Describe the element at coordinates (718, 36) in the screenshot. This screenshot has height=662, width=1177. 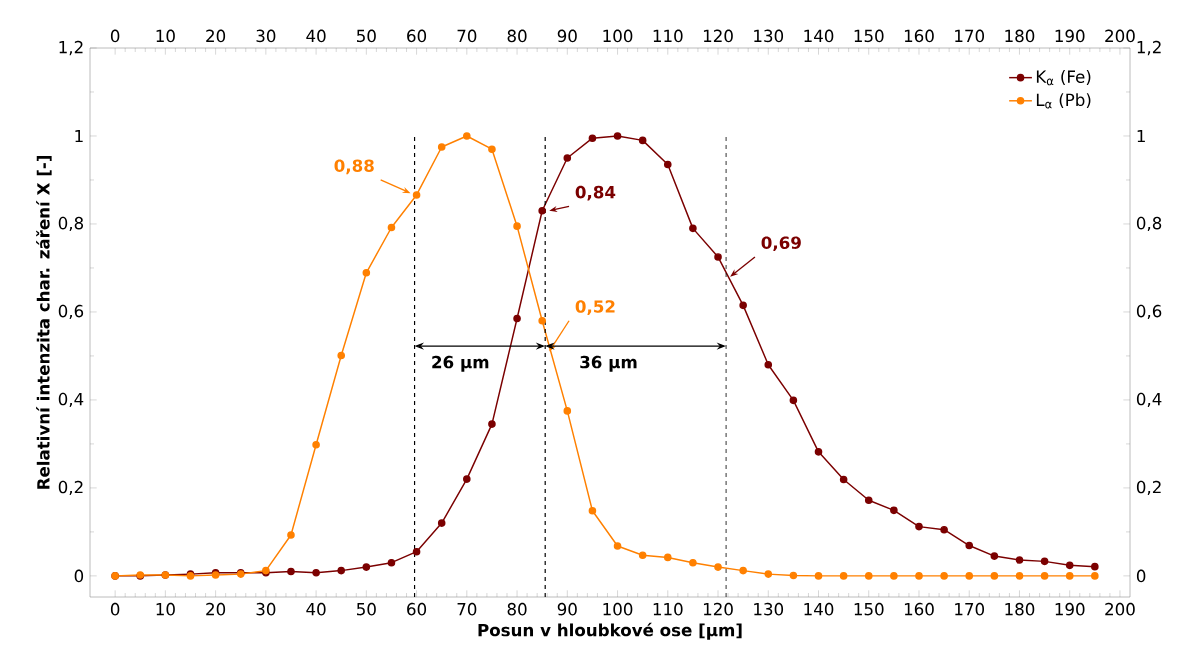
I see `x2-tick-label: 120` at that location.